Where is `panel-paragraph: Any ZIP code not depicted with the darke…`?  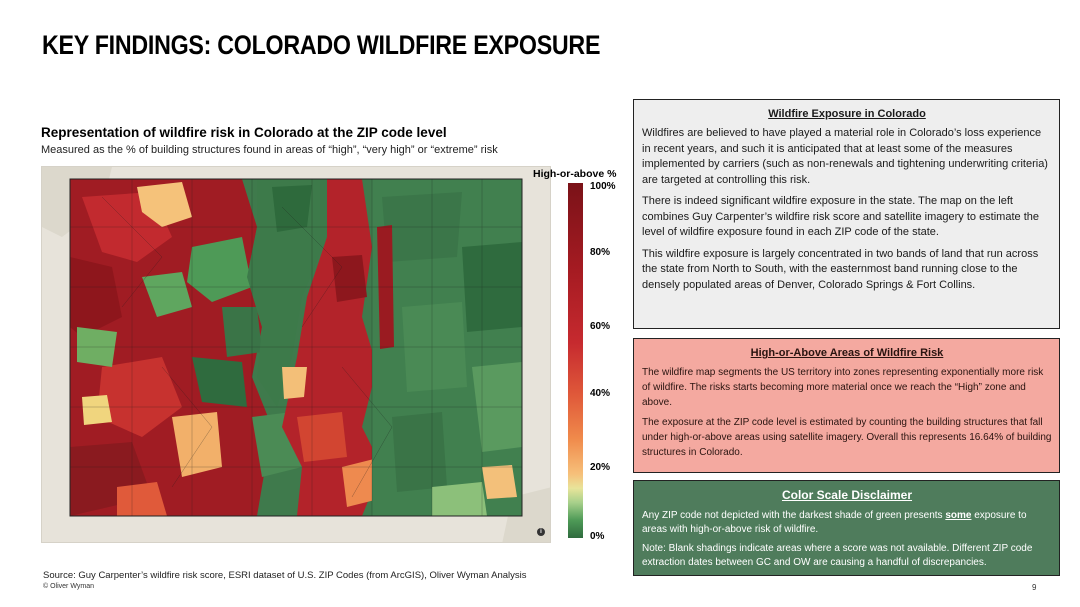 panel-paragraph: Any ZIP code not depicted with the darke… is located at coordinates (847, 523).